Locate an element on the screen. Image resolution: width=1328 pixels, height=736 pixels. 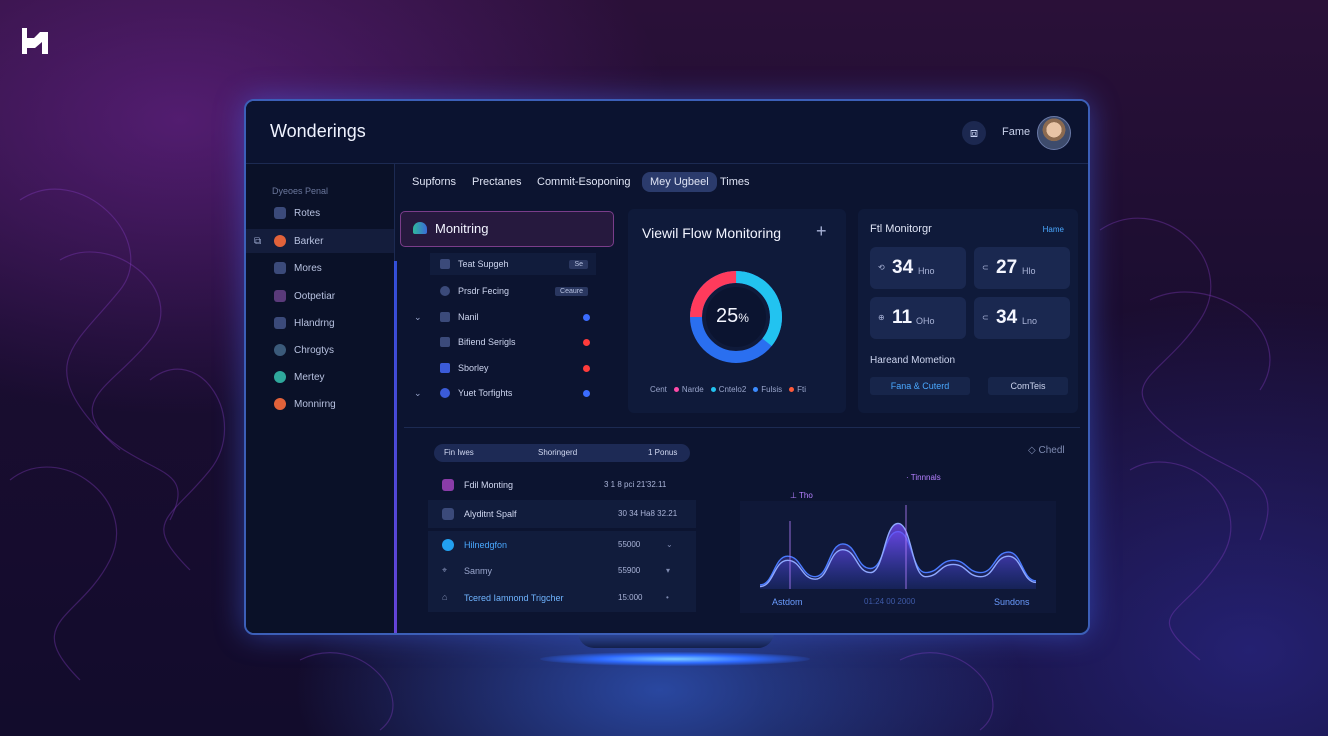
sidebar-item-barker: ⧉ Barker is located at coordinates (320, 241).